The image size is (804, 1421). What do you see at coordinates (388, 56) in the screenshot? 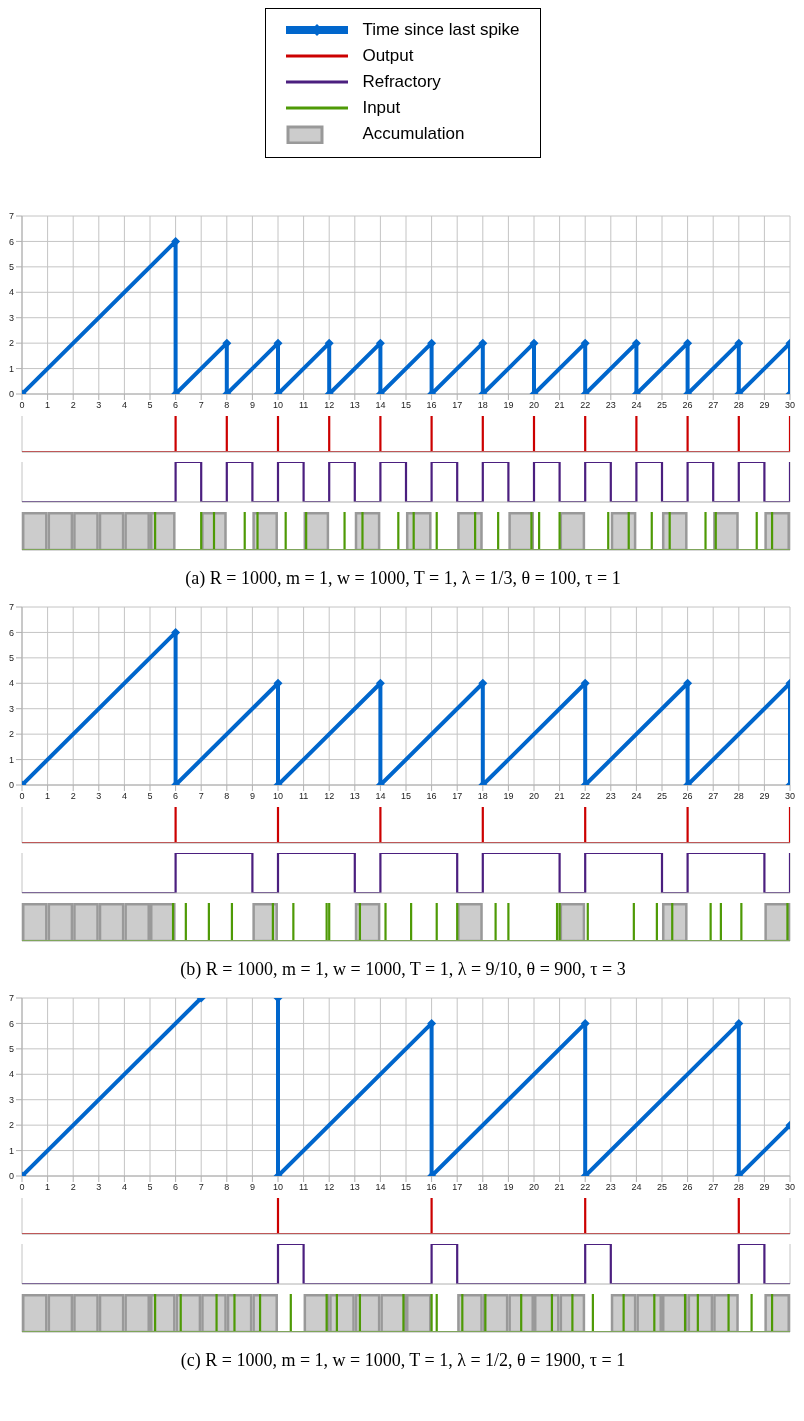
I see `legend-label: Output` at bounding box center [388, 56].